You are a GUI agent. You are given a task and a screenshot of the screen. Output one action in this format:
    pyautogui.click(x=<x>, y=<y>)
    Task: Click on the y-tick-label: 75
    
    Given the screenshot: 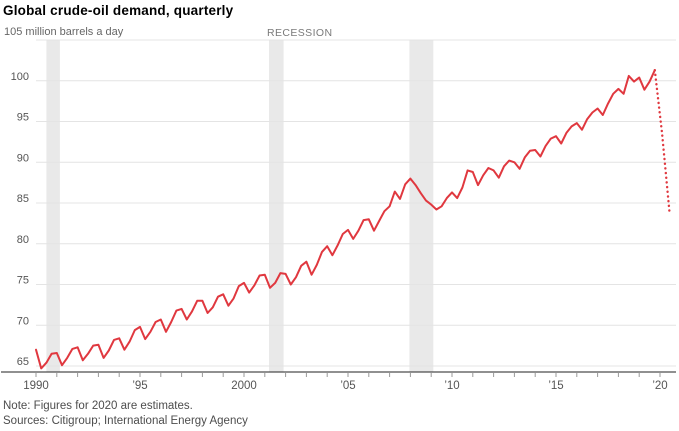 What is the action you would take?
    pyautogui.click(x=23, y=281)
    